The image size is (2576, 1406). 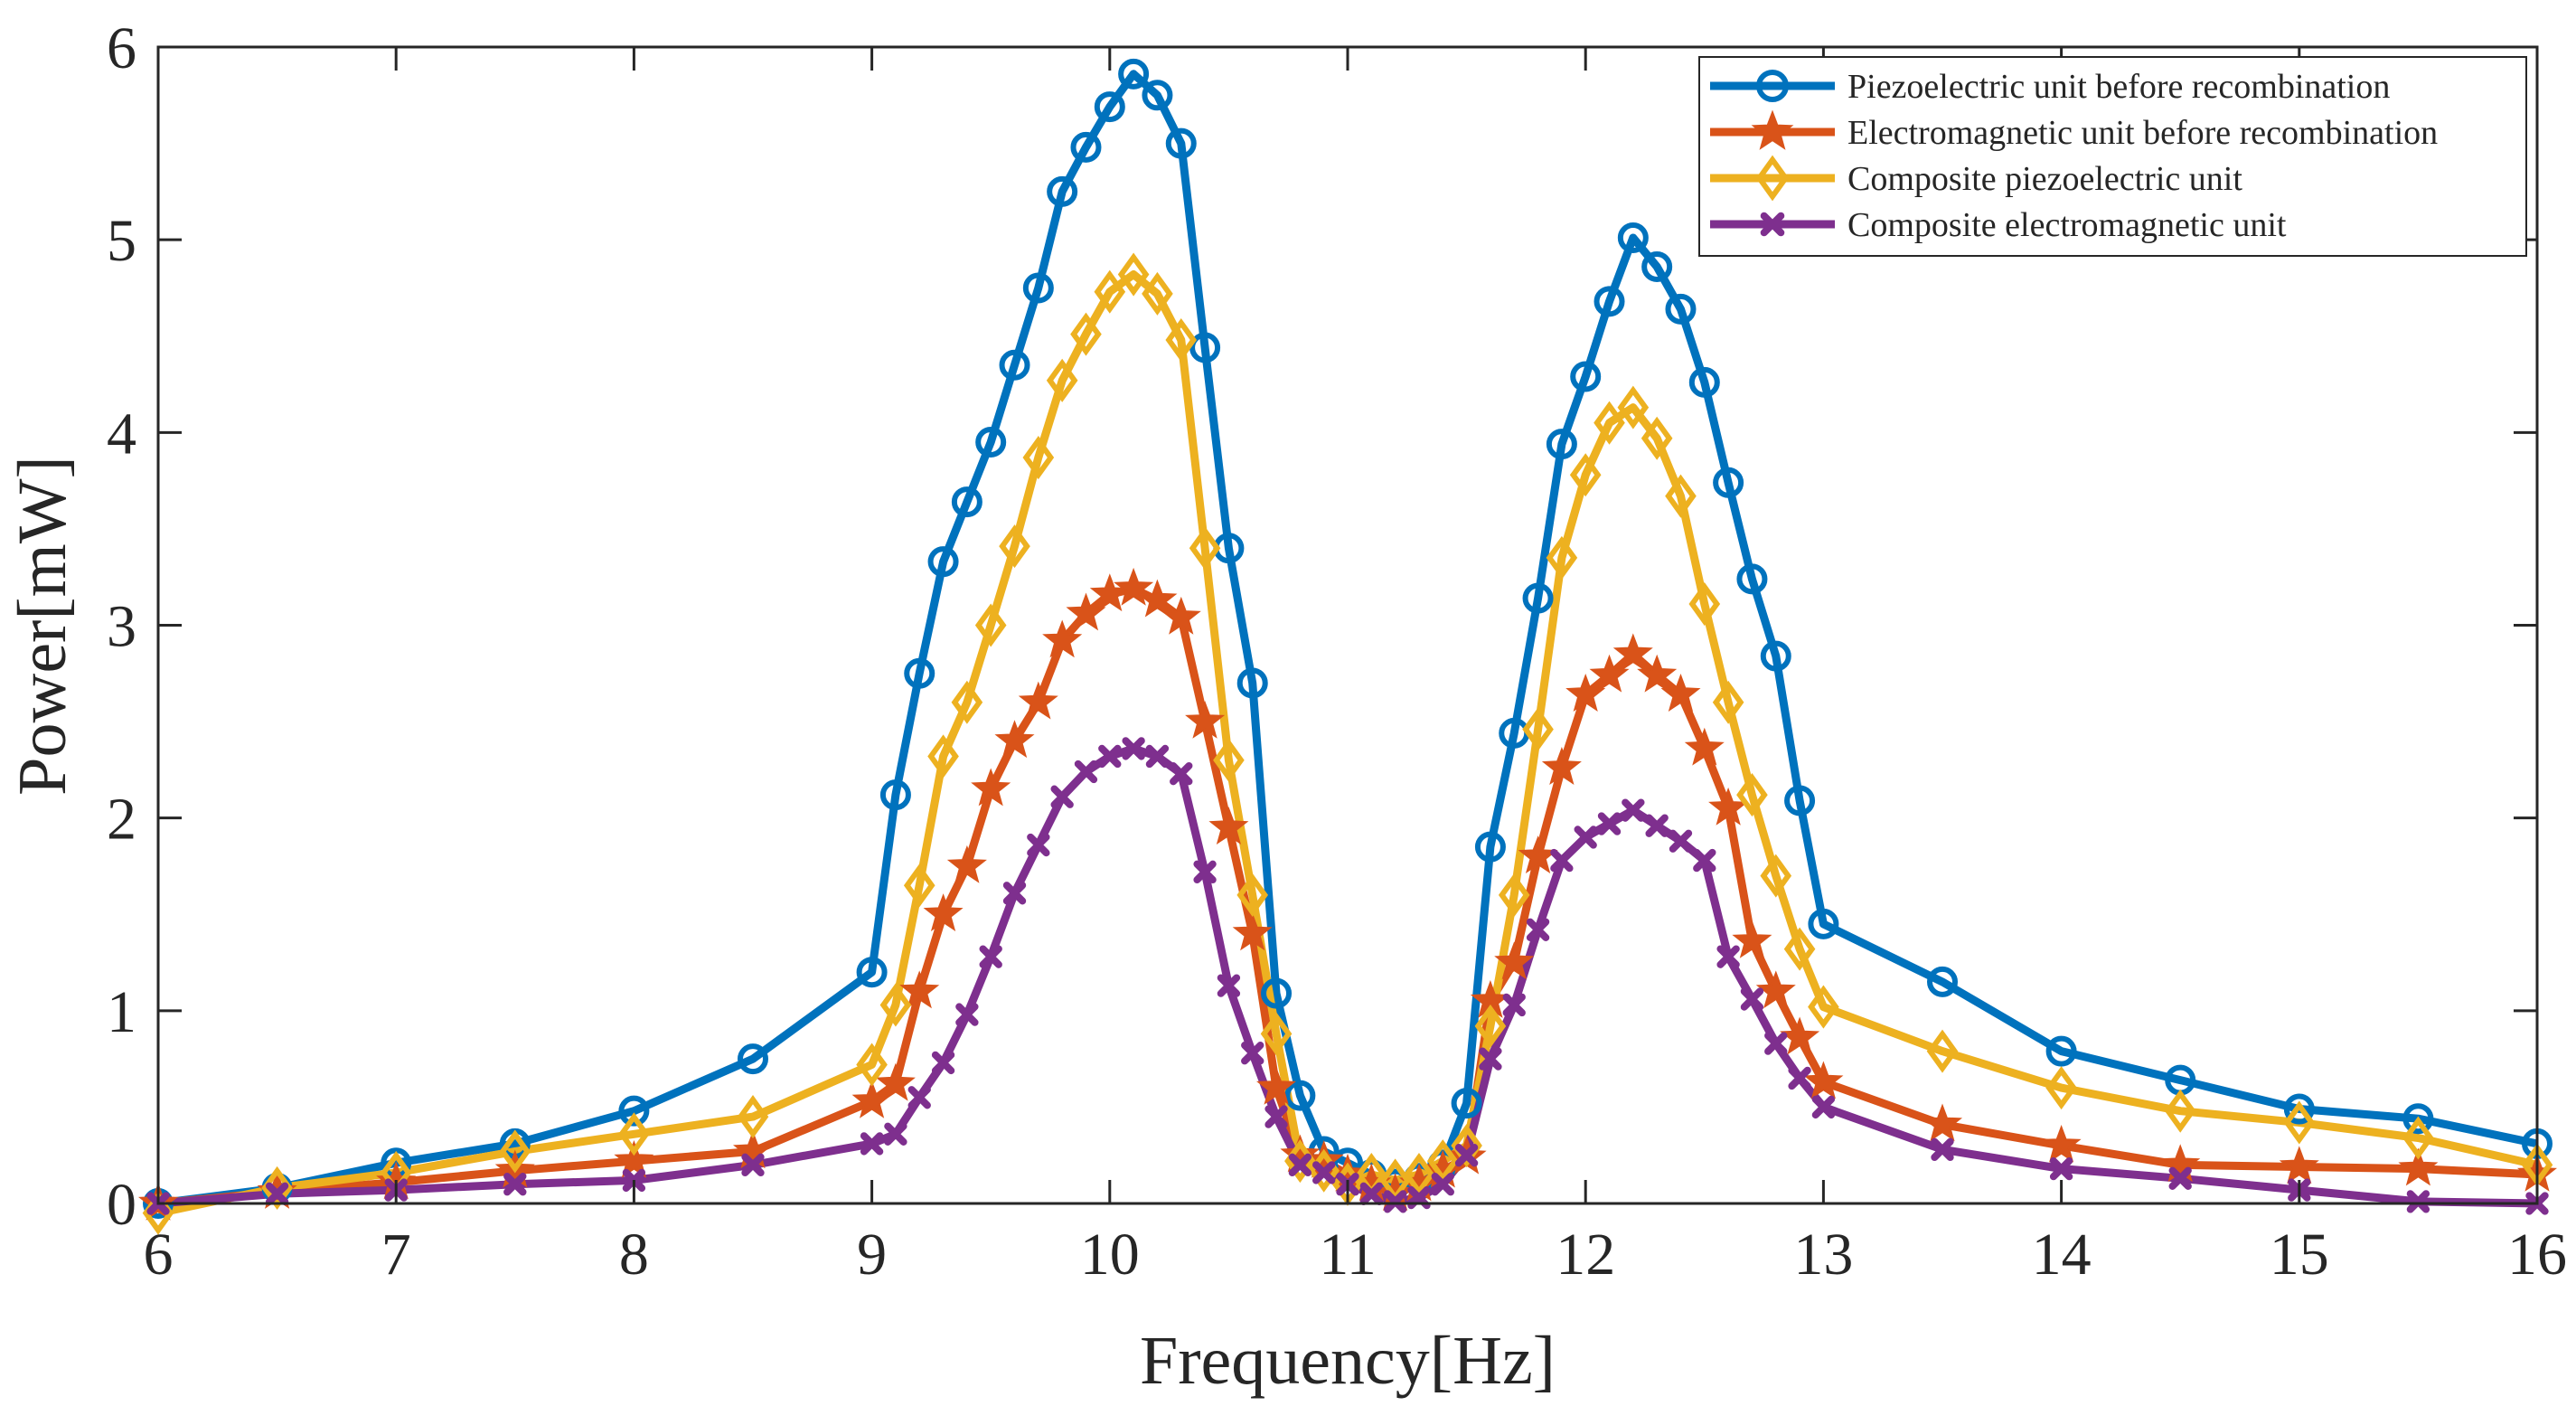 I want to click on y-axis-label: Power[mW], so click(x=43, y=626).